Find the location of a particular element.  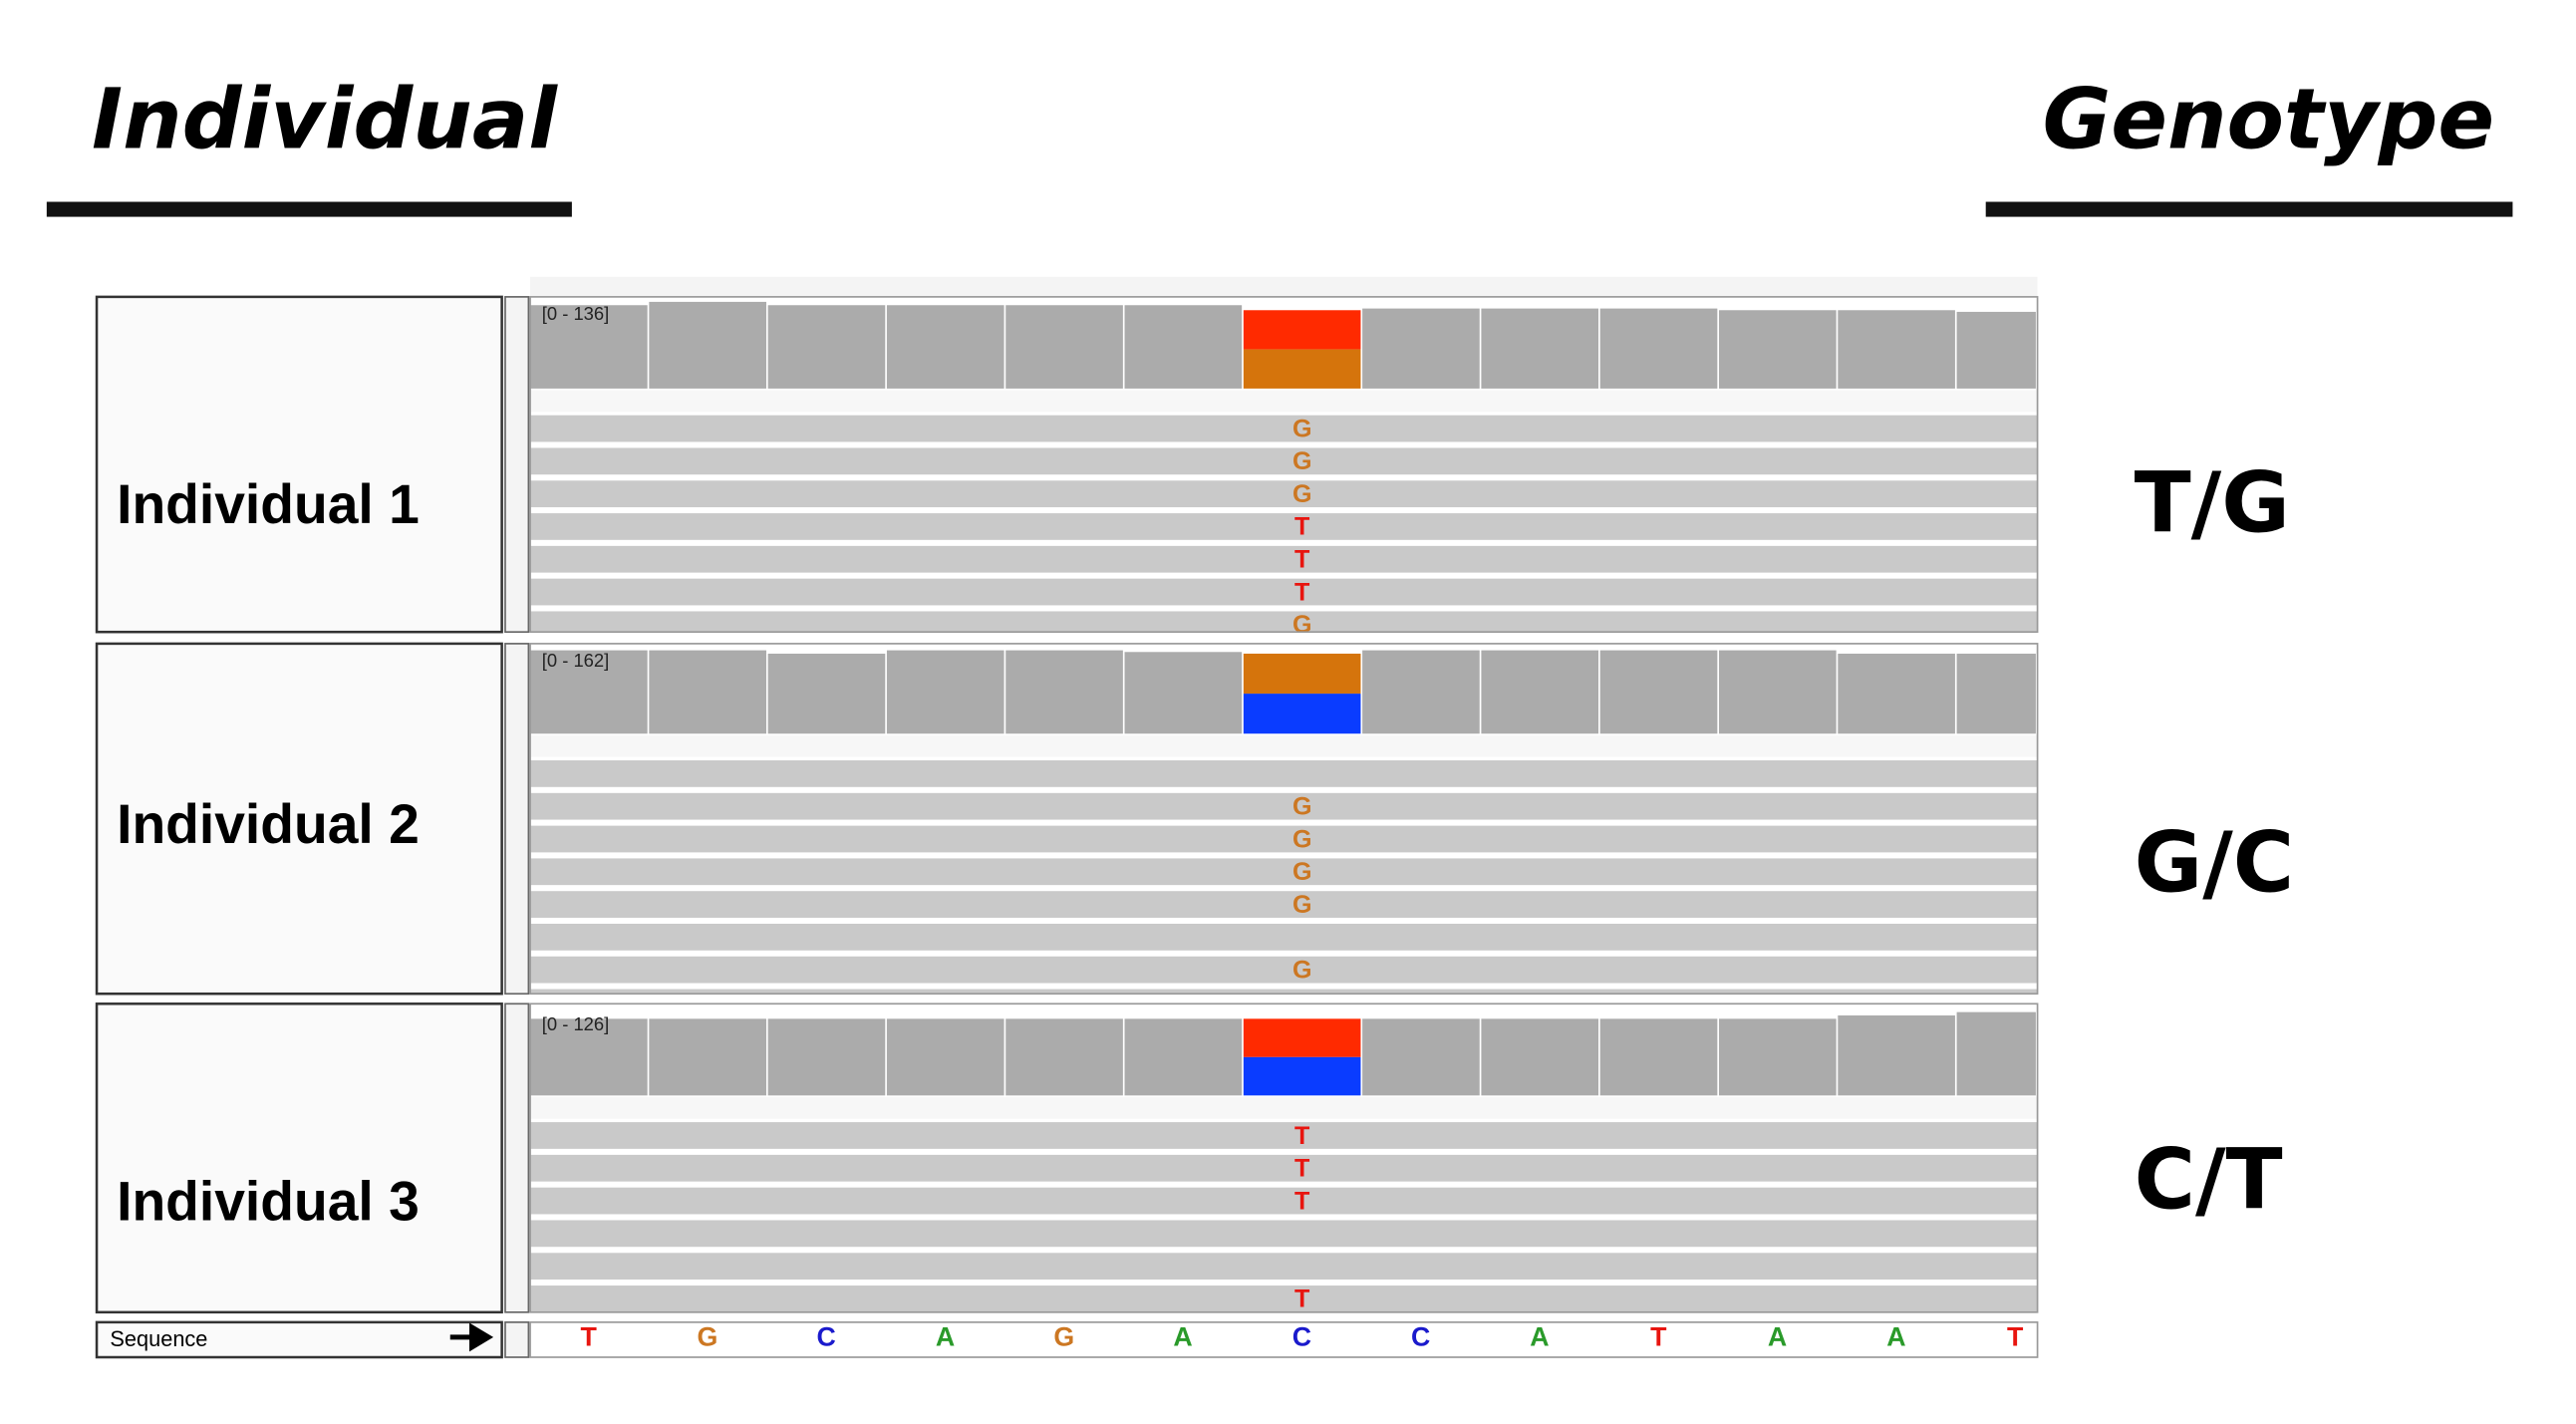

sequence-track is located at coordinates (1284, 1339).